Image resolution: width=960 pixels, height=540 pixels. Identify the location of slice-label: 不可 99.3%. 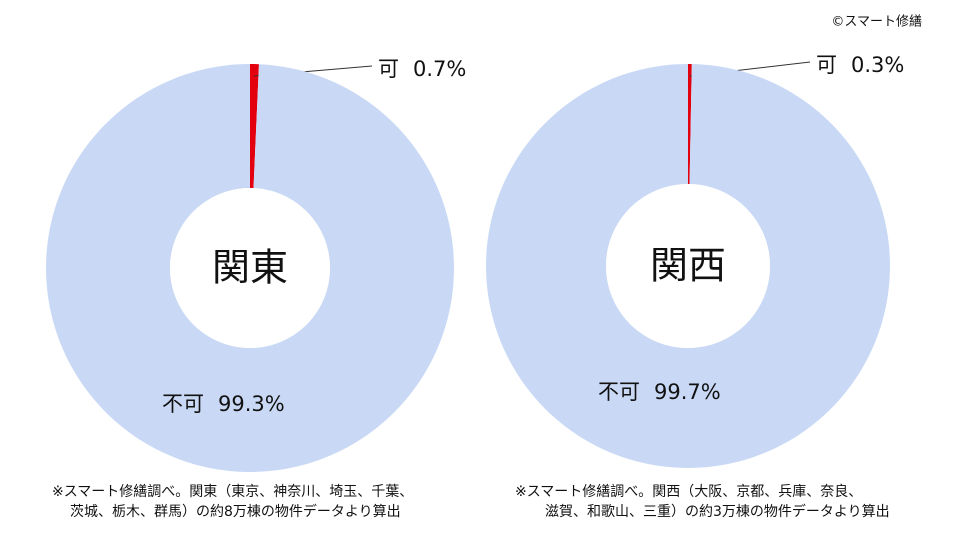
(223, 404).